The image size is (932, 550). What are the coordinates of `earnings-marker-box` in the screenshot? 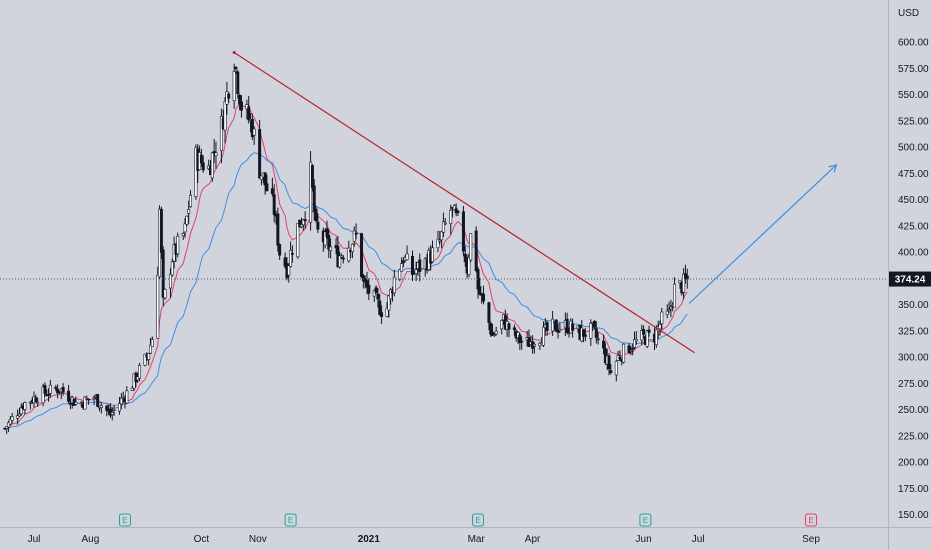 It's located at (124, 520).